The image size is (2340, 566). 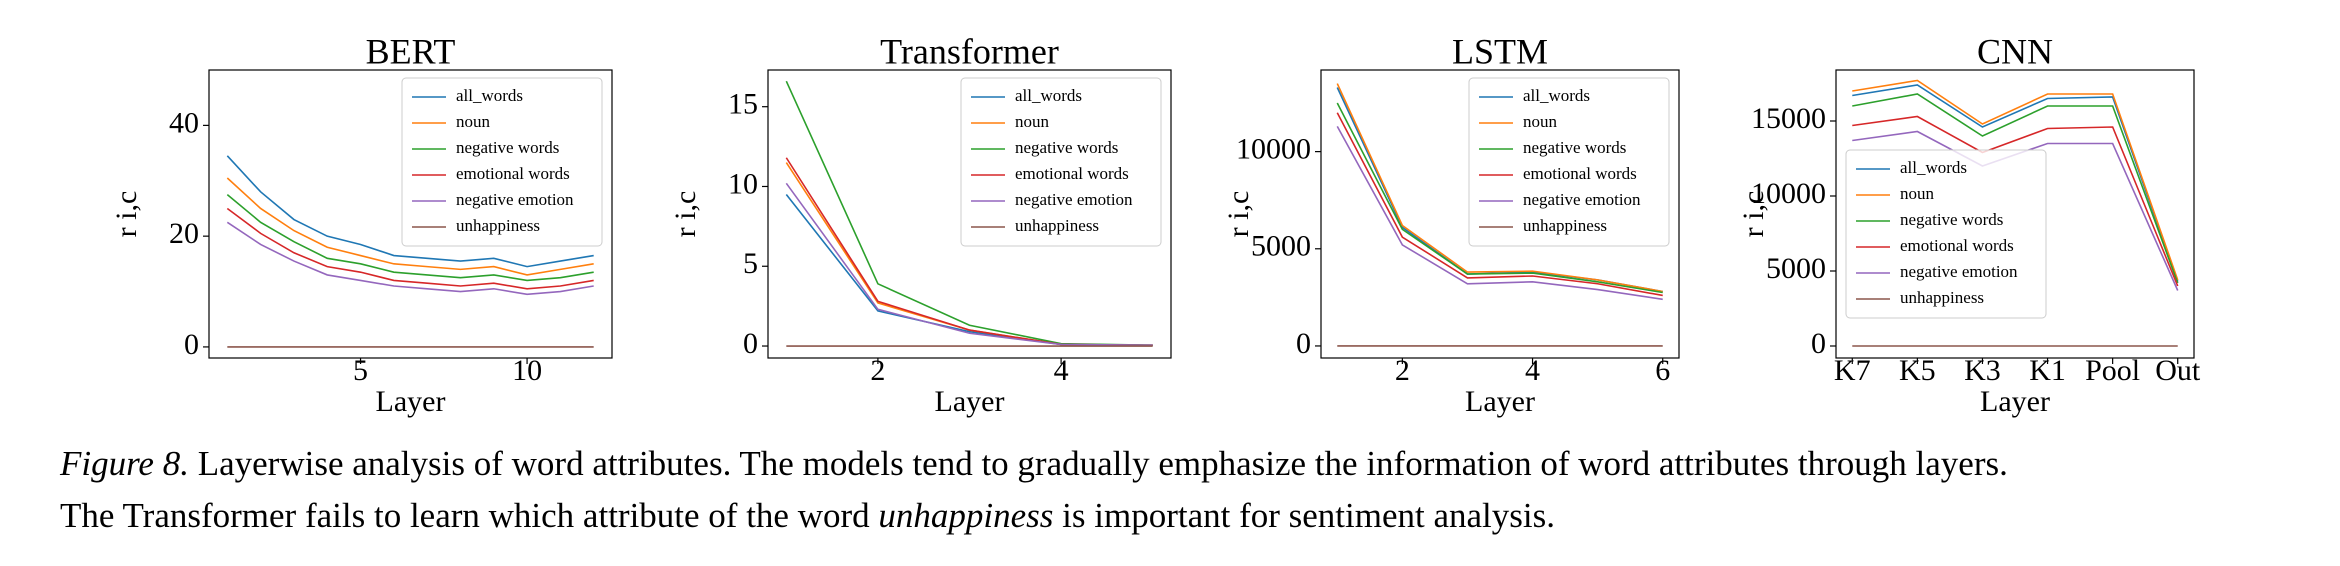 I want to click on caption-emphasis: unhappiness, so click(x=966, y=515).